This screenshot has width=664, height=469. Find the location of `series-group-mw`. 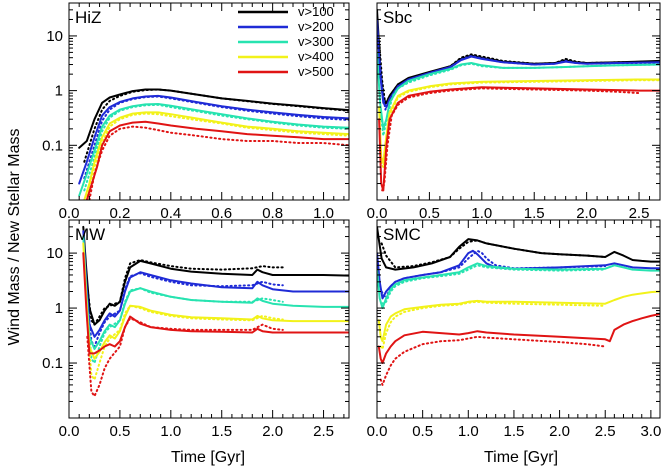

series-group-mw is located at coordinates (215, 311).